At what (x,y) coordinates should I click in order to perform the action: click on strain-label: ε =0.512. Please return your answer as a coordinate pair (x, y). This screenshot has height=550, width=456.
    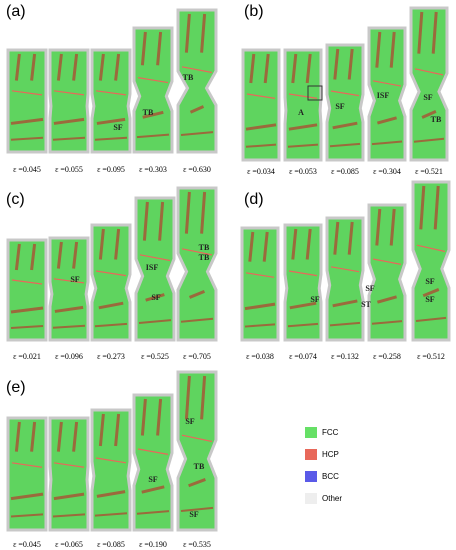
    Looking at the image, I should click on (431, 356).